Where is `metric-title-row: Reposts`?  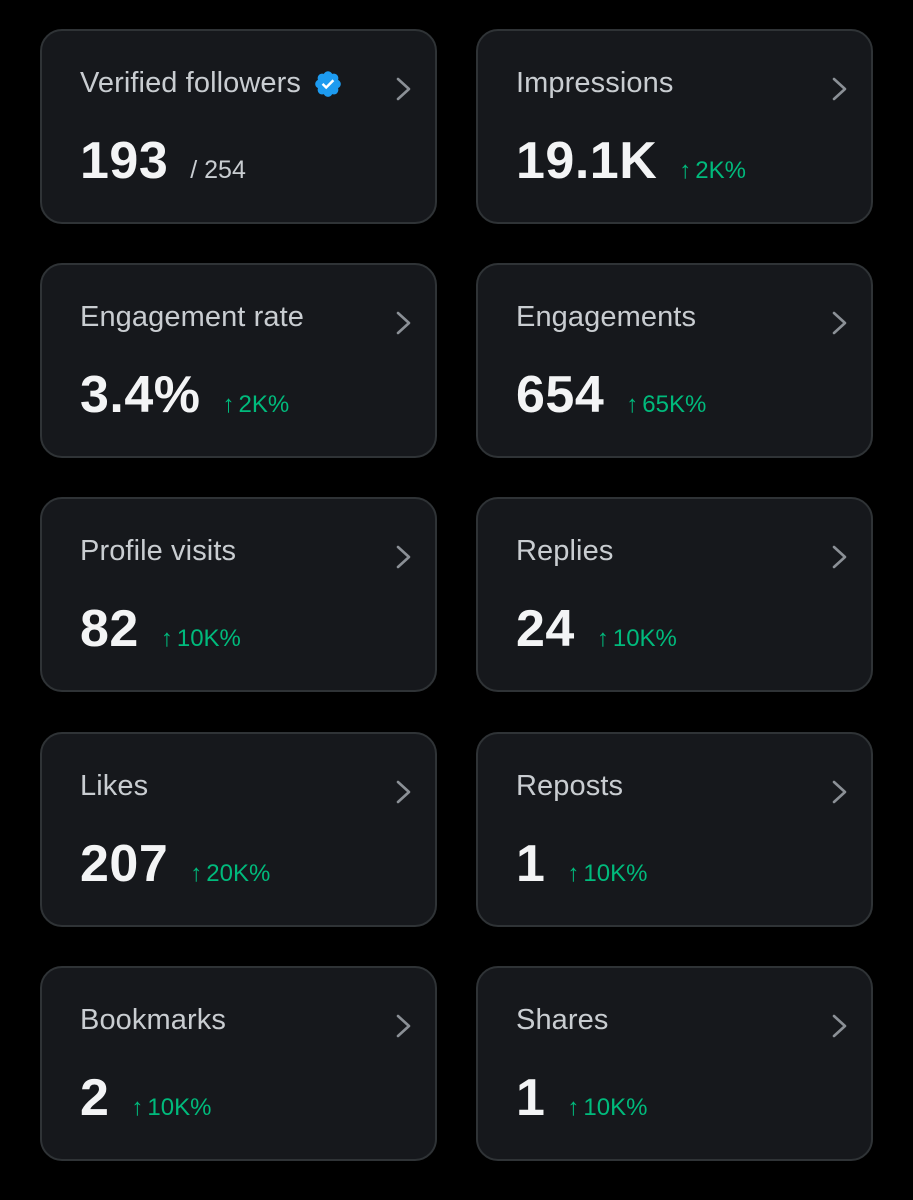
metric-title-row: Reposts is located at coordinates (569, 786).